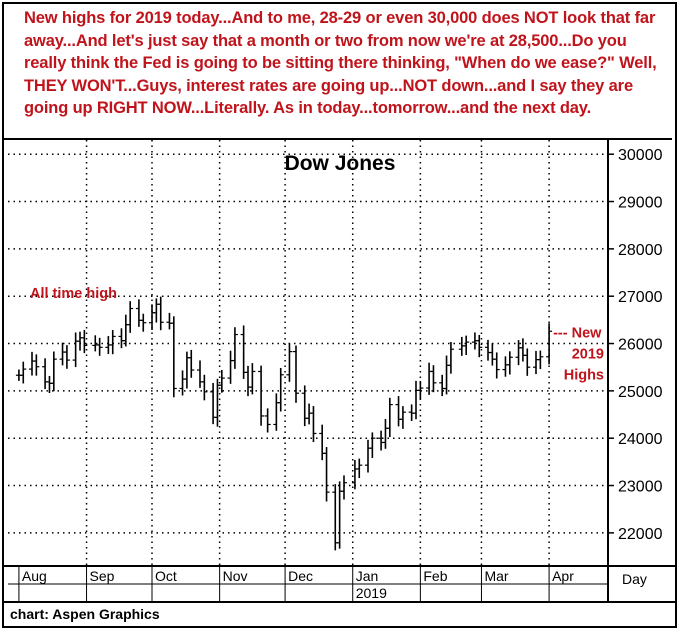 The height and width of the screenshot is (632, 681). Describe the element at coordinates (640, 203) in the screenshot. I see `y-tick-label: 29000` at that location.